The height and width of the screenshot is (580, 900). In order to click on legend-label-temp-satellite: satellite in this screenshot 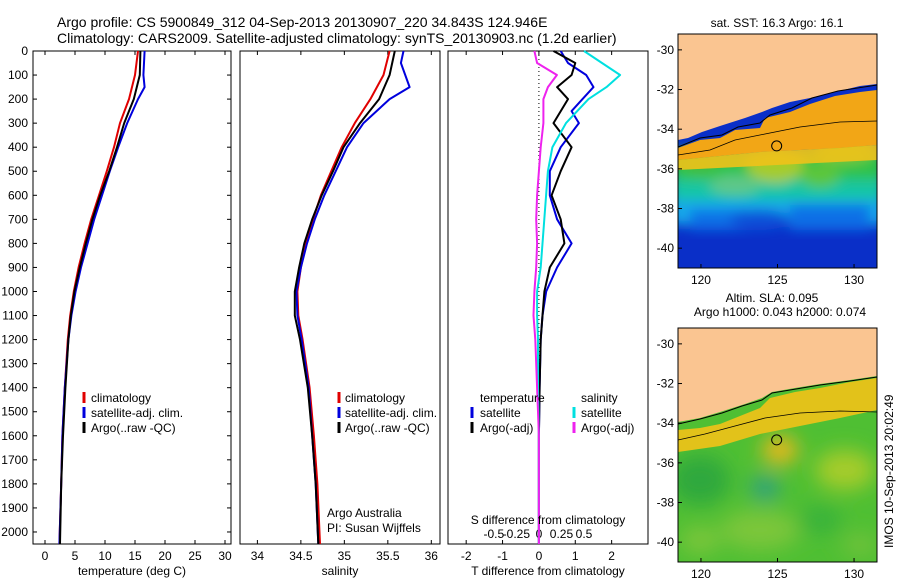, I will do `click(500, 413)`.